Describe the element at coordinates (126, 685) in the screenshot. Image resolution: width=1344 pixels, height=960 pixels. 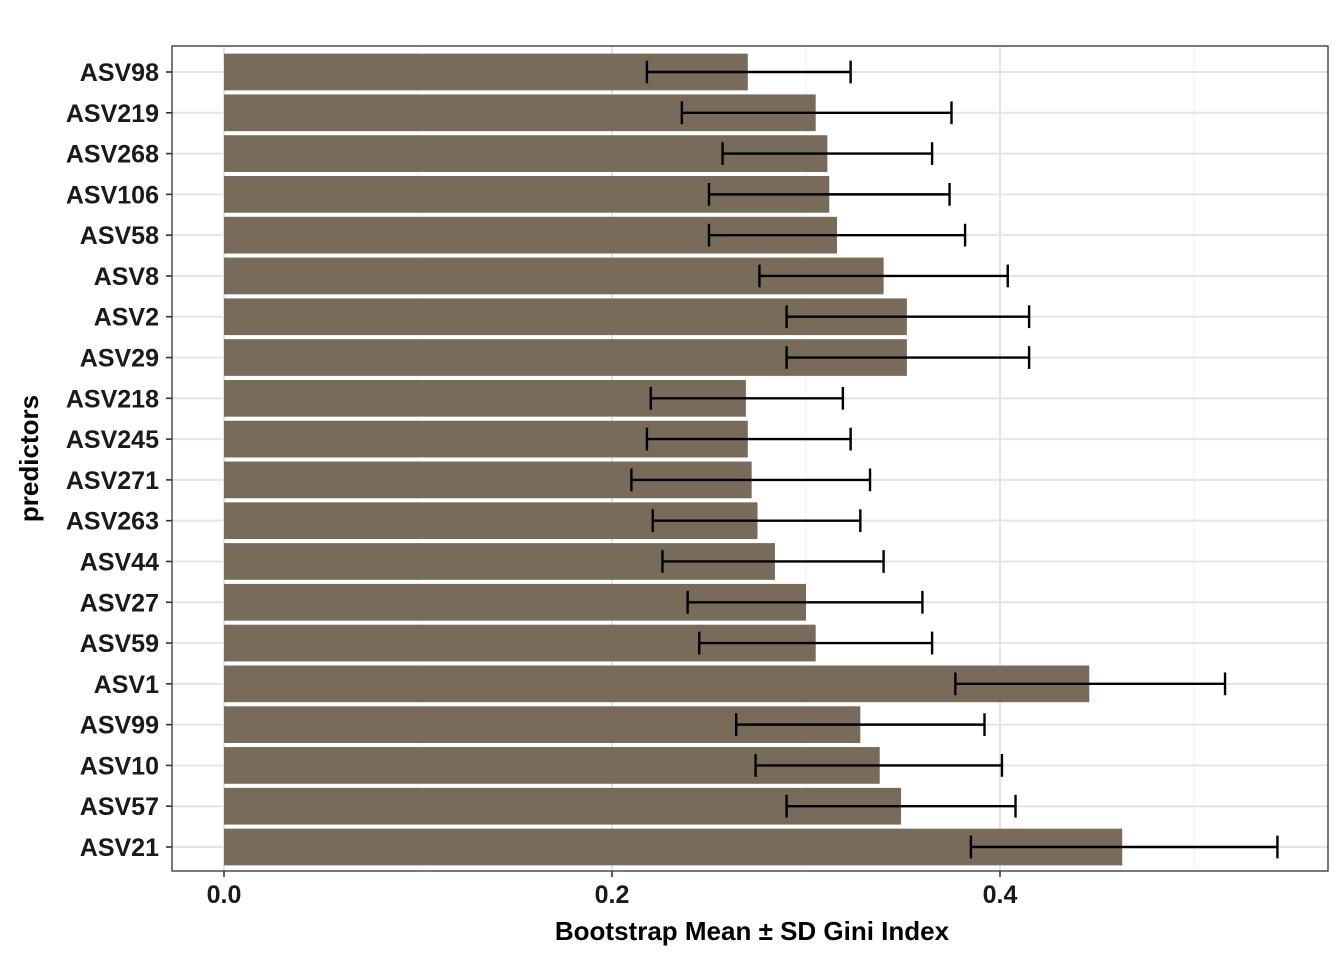
I see `y-tick-label: ASV1` at that location.